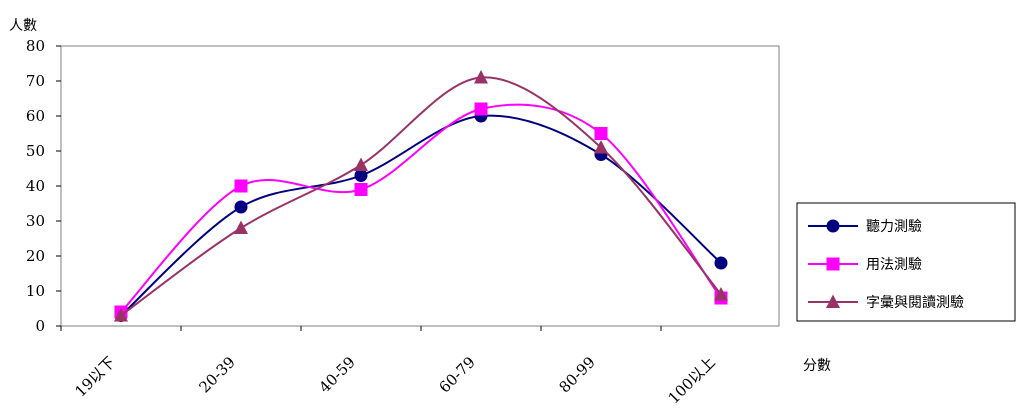 The height and width of the screenshot is (411, 1017). I want to click on y-tick-label: 50, so click(35, 151).